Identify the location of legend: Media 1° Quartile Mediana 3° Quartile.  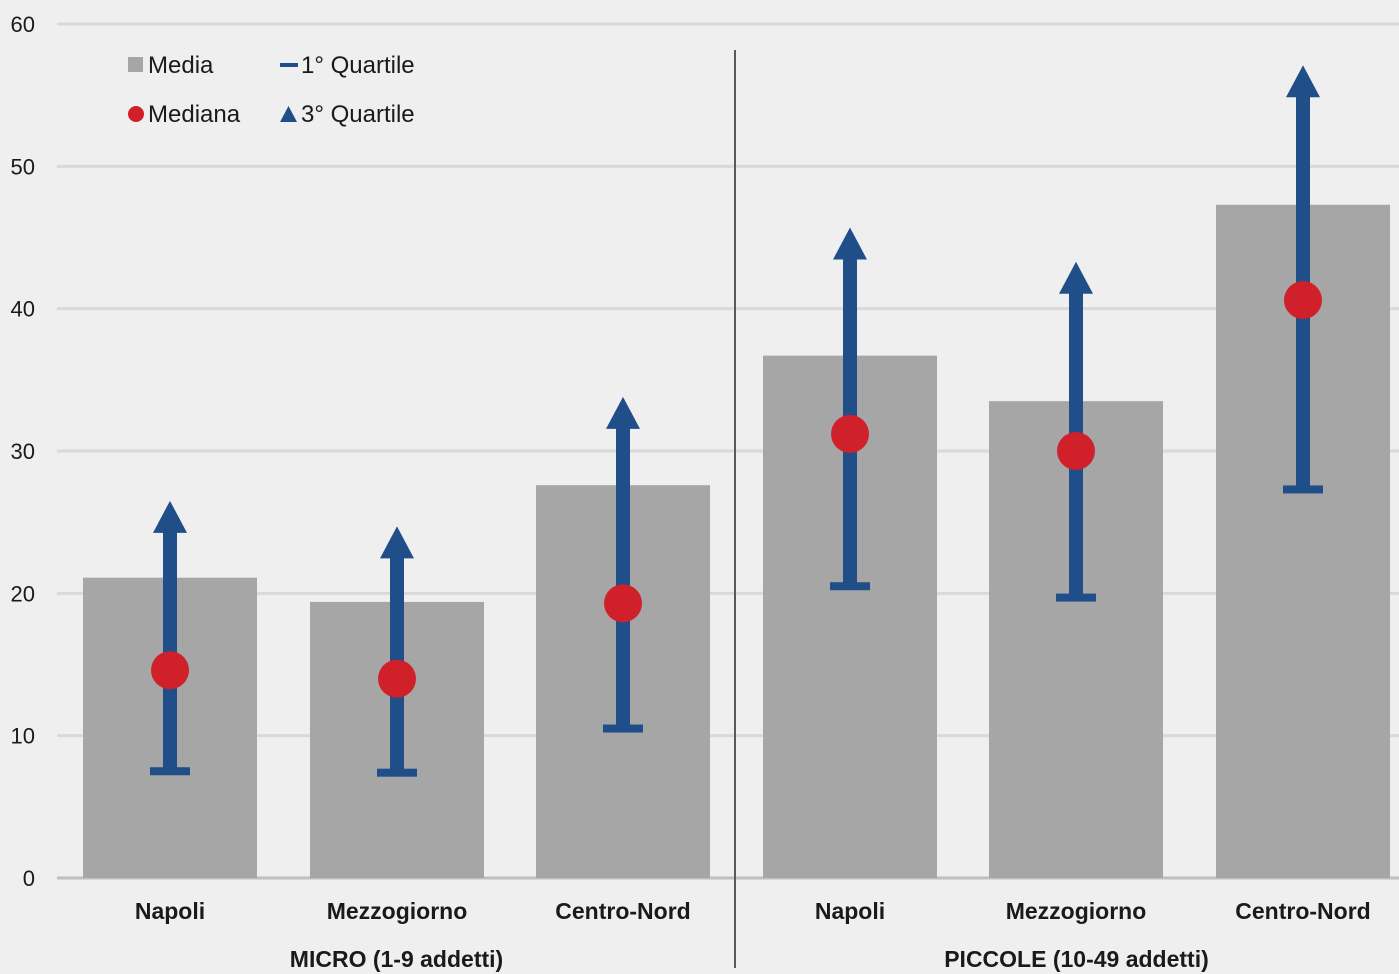
(271, 90).